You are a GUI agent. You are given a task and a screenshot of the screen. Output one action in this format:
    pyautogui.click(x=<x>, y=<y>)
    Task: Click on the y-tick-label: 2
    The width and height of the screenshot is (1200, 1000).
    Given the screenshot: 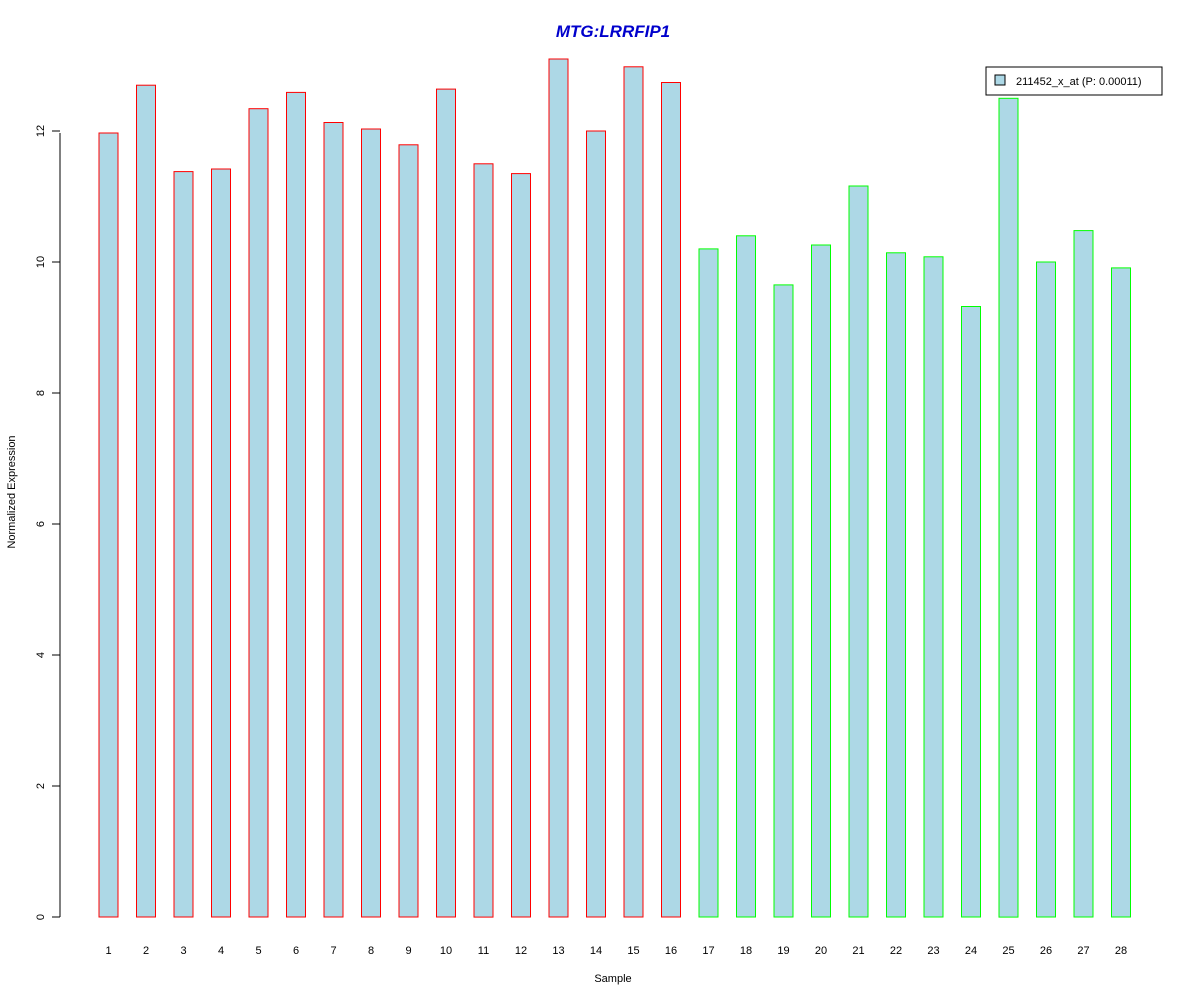 What is the action you would take?
    pyautogui.click(x=41, y=786)
    